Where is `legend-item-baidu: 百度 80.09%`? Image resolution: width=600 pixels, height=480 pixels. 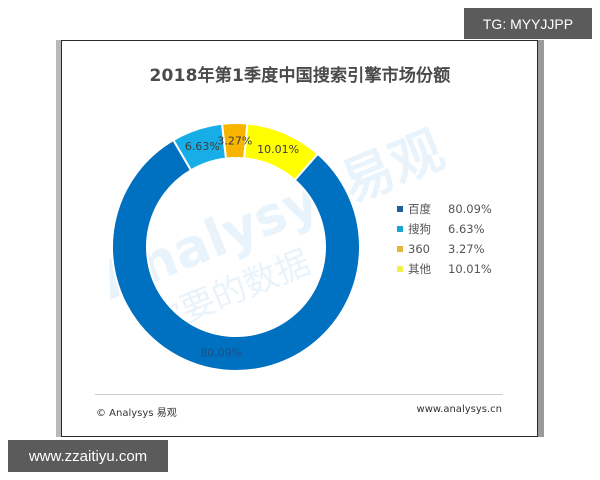 legend-item-baidu: 百度 80.09% is located at coordinates (444, 209).